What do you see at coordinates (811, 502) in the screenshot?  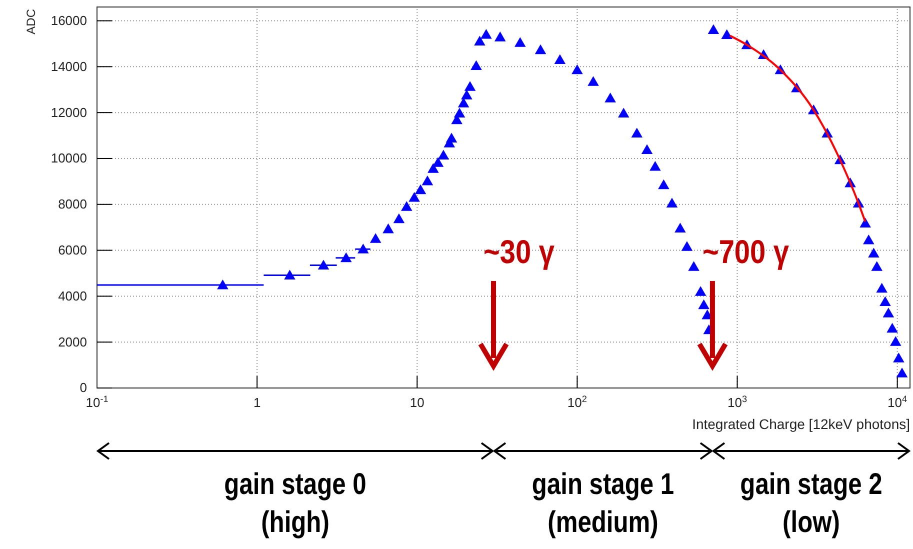 I see `text: gain stage 2 (low)` at bounding box center [811, 502].